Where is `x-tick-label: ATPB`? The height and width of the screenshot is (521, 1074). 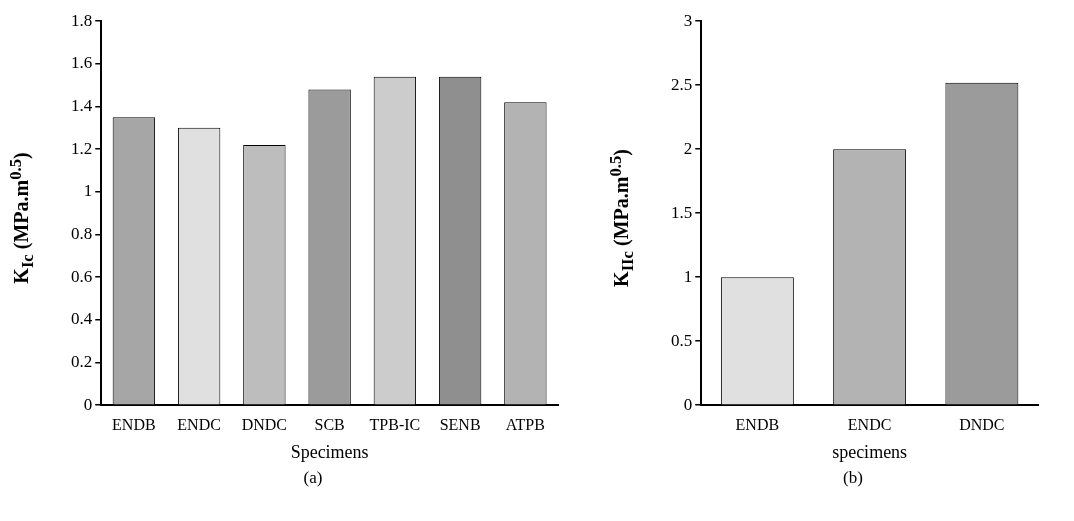
x-tick-label: ATPB is located at coordinates (525, 424).